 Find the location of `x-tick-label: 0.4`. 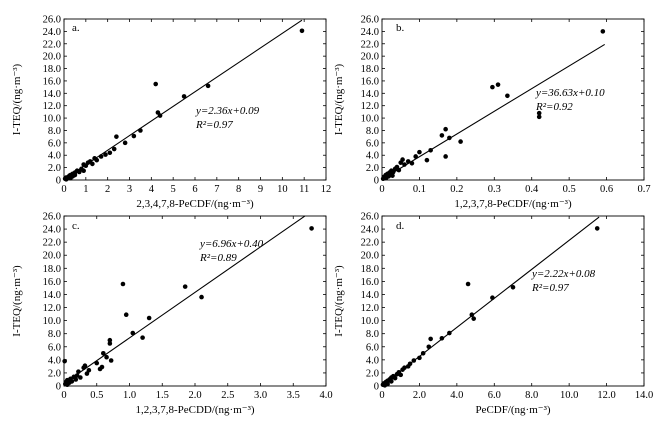

x-tick-label: 0.4 is located at coordinates (532, 189).